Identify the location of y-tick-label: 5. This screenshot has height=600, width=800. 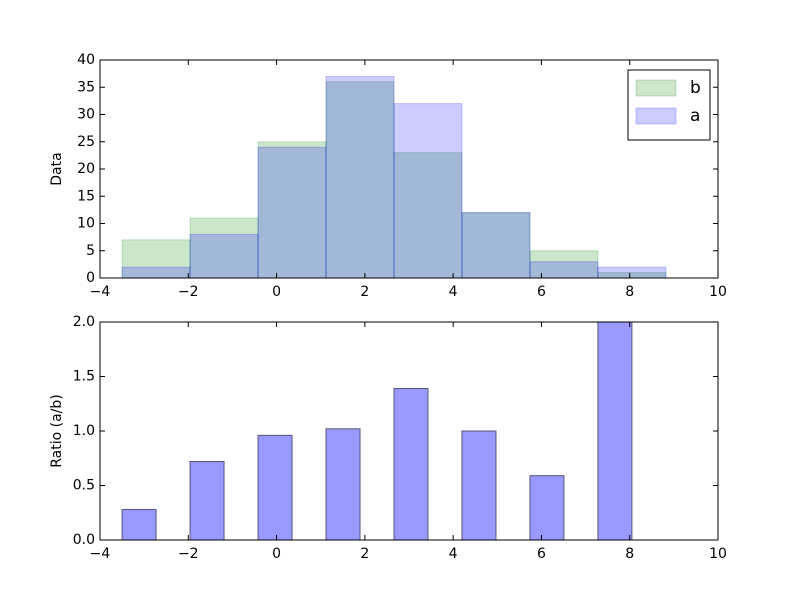
(90, 251).